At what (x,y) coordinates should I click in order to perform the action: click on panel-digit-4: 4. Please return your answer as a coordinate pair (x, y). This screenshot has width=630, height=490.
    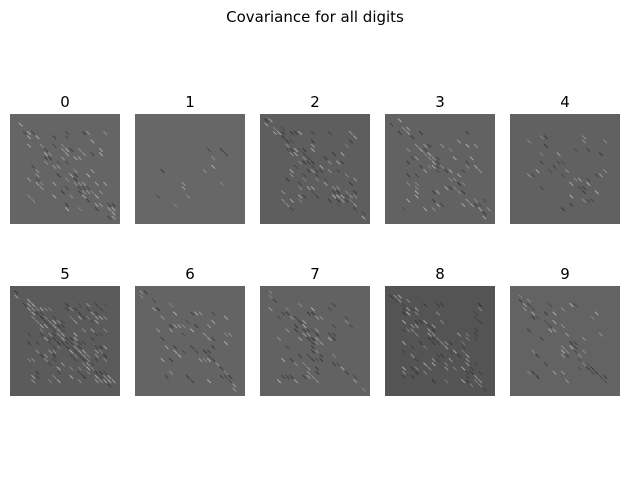
    Looking at the image, I should click on (565, 158).